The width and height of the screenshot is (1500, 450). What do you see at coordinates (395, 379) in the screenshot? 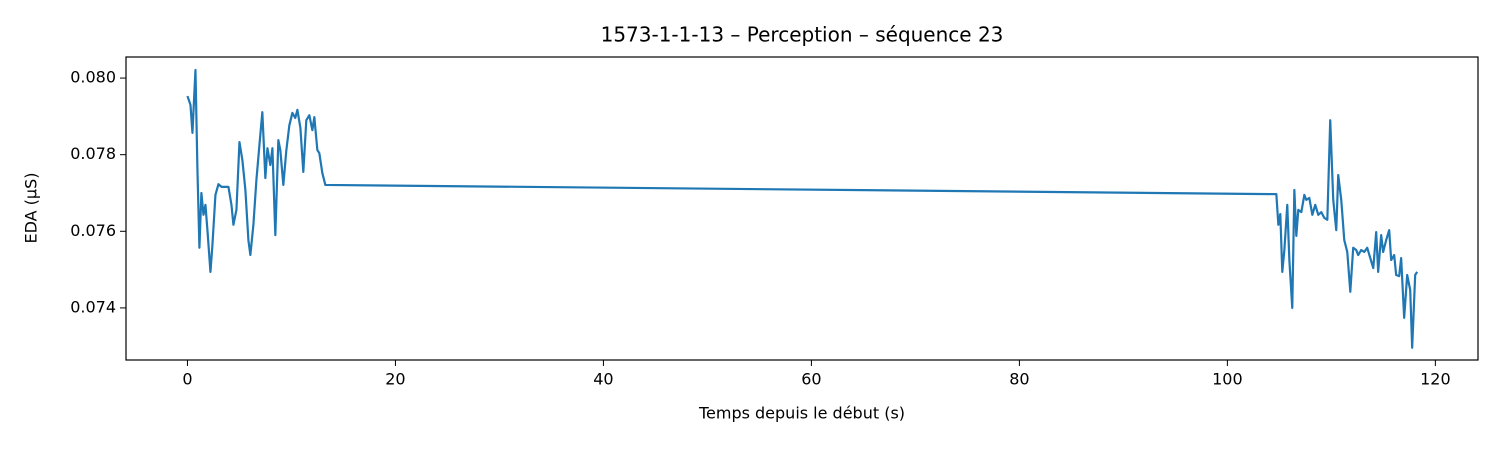
I see `x-tick-label: 20` at bounding box center [395, 379].